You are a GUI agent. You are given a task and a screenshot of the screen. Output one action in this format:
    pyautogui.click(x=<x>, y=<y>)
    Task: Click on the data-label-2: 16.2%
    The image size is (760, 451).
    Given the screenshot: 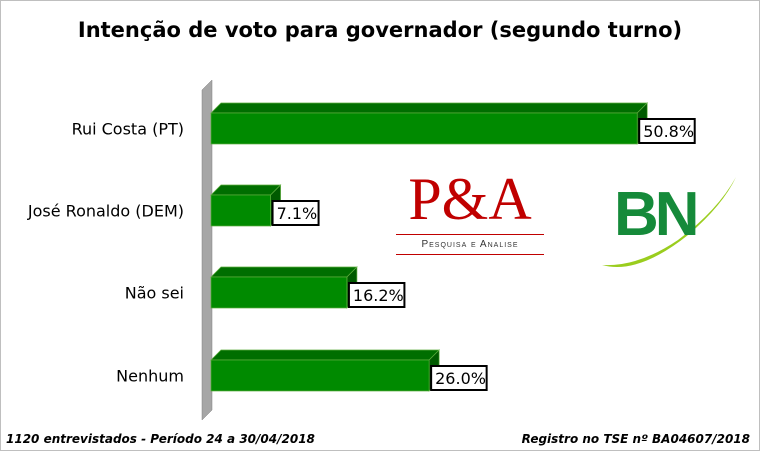 What is the action you would take?
    pyautogui.click(x=378, y=295)
    